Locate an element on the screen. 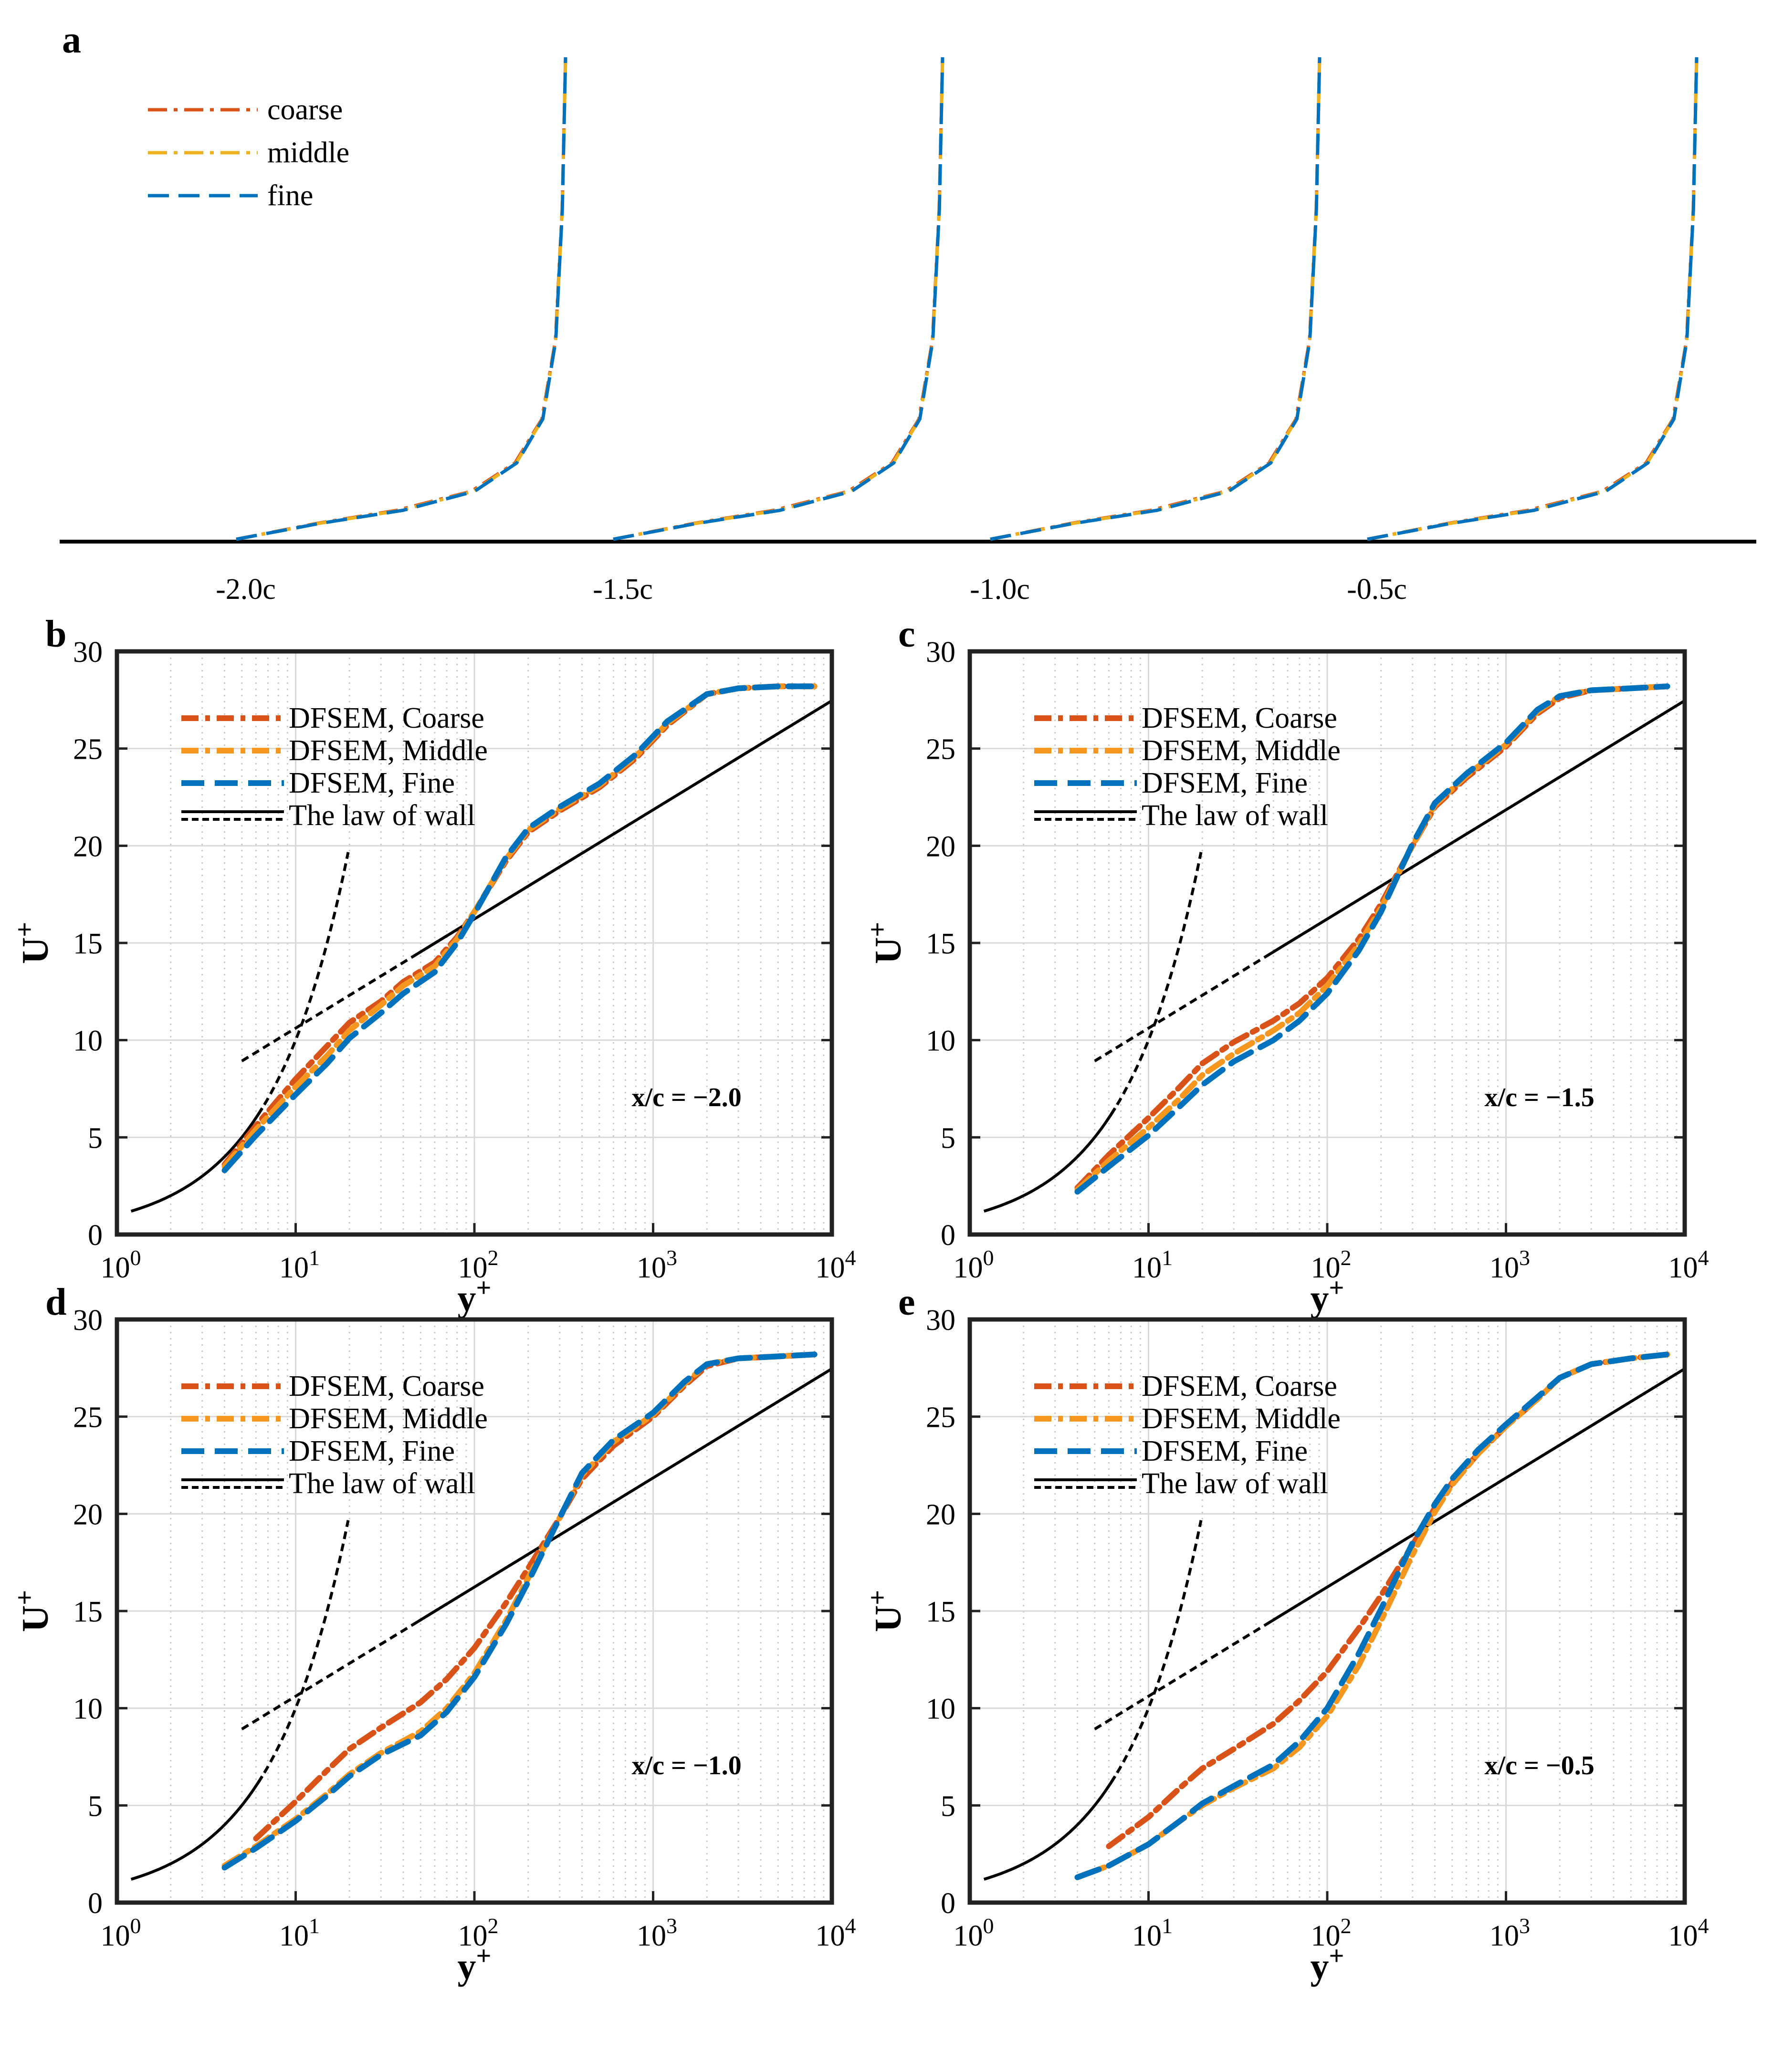 The width and height of the screenshot is (1773, 2072). x-axis-label-main: y is located at coordinates (1320, 1966).